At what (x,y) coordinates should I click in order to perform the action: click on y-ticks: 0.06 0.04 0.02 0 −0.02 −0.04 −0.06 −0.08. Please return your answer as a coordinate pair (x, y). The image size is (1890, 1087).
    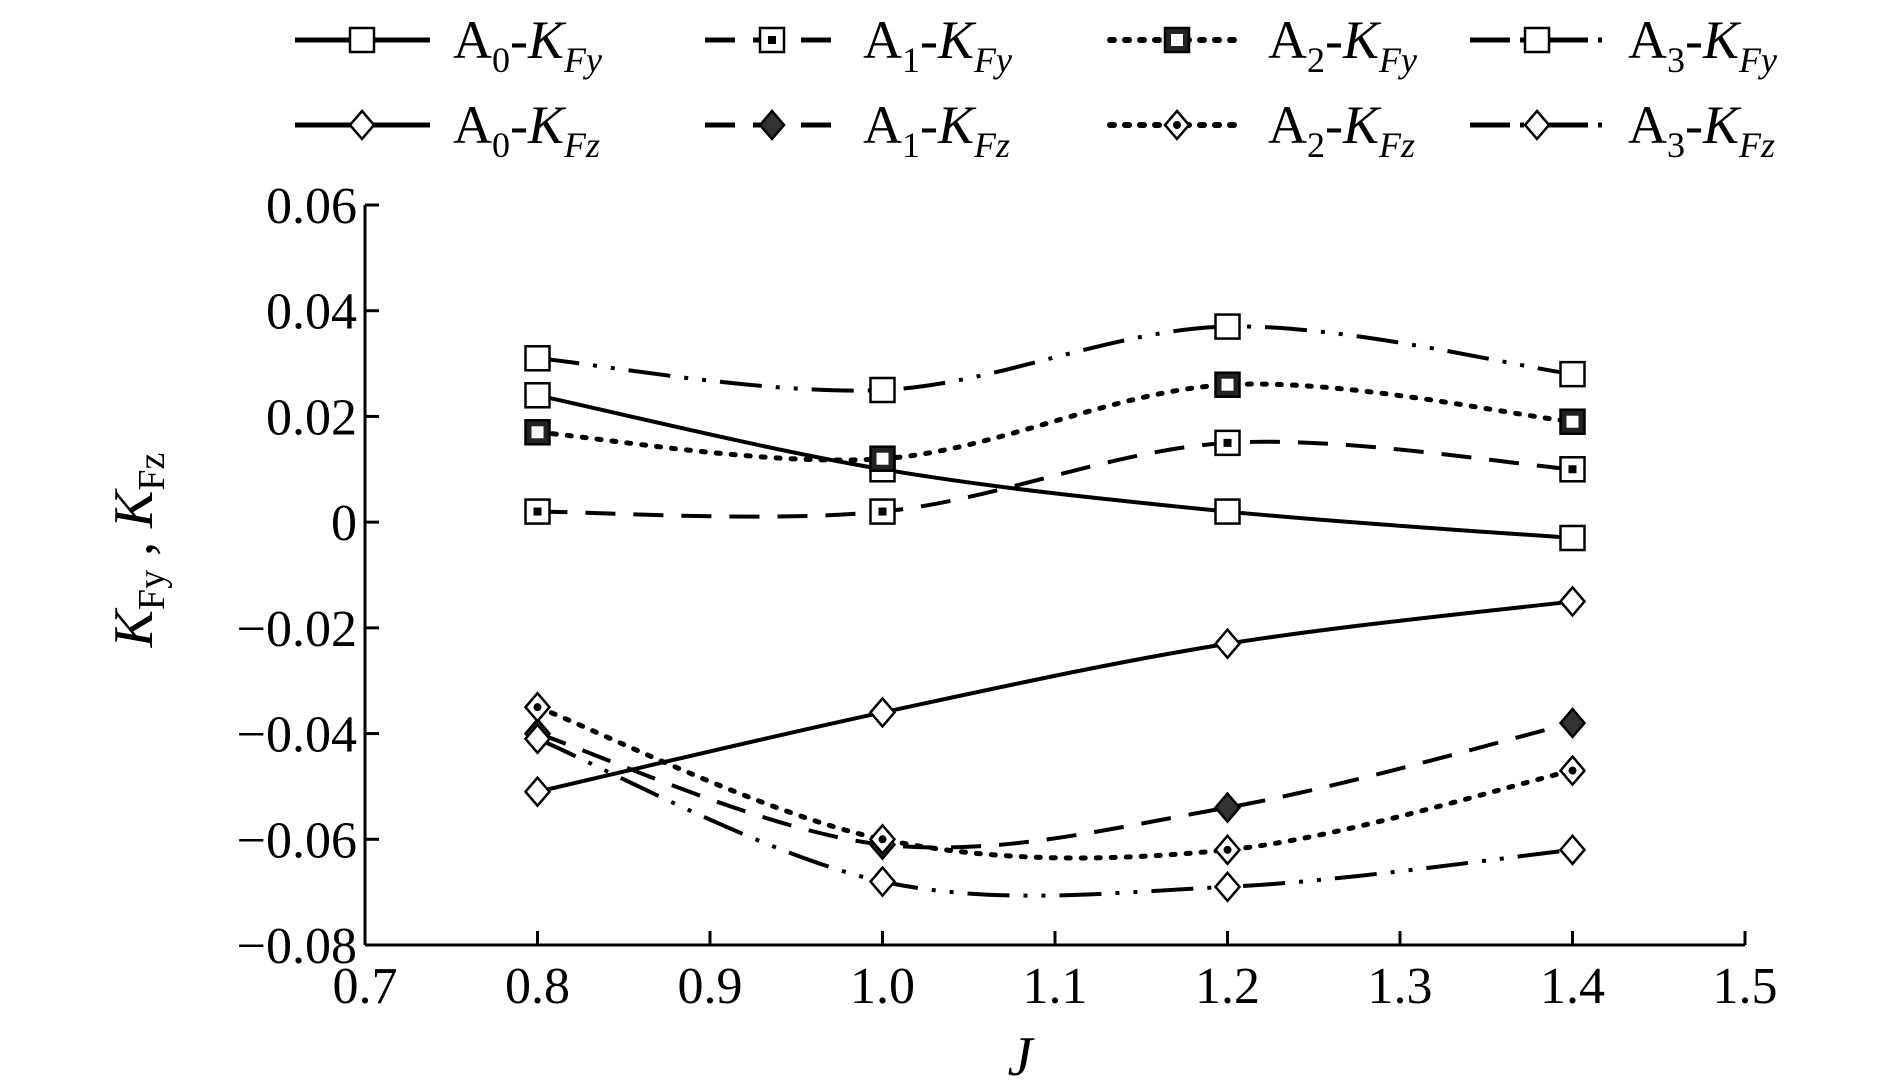
    Looking at the image, I should click on (308, 576).